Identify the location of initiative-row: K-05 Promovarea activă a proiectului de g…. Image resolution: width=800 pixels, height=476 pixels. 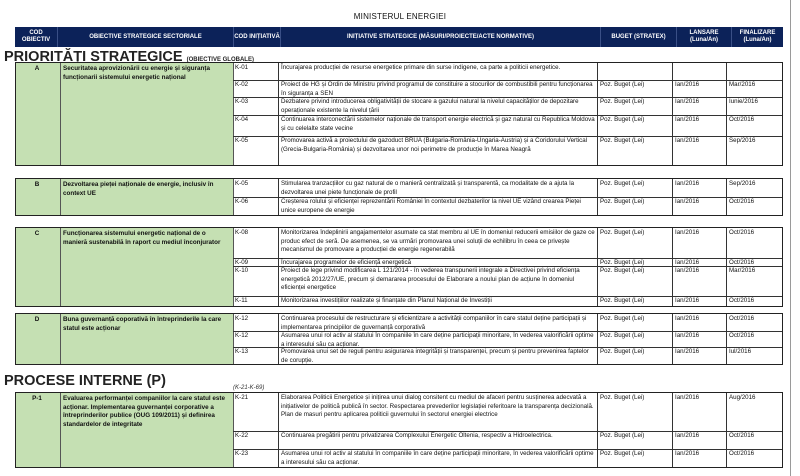
(507, 150).